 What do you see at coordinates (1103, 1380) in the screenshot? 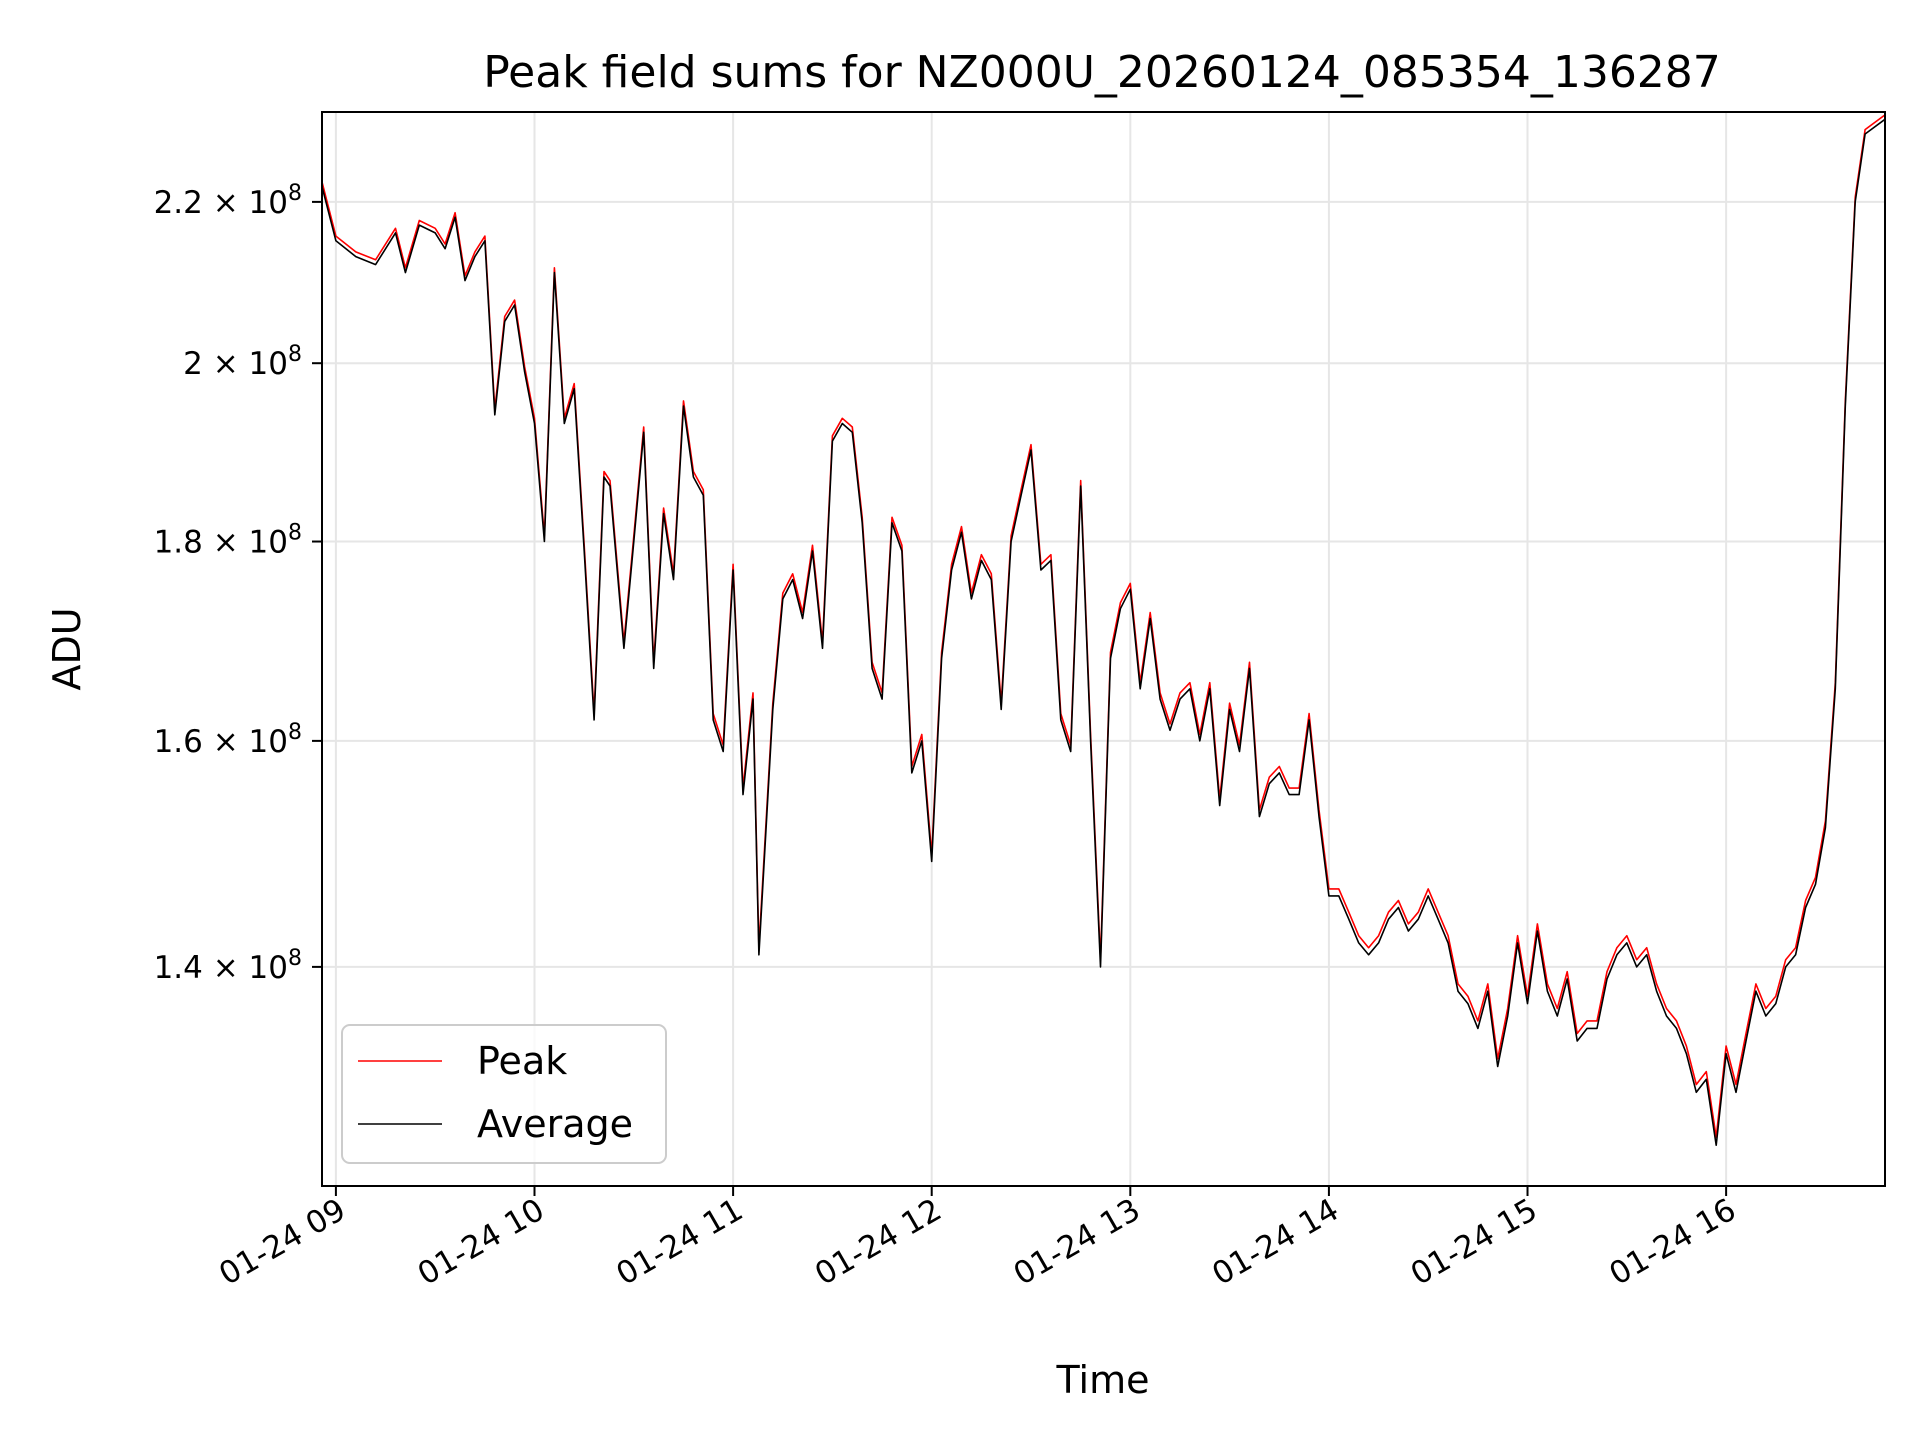
I see `x-axis-label: Time` at bounding box center [1103, 1380].